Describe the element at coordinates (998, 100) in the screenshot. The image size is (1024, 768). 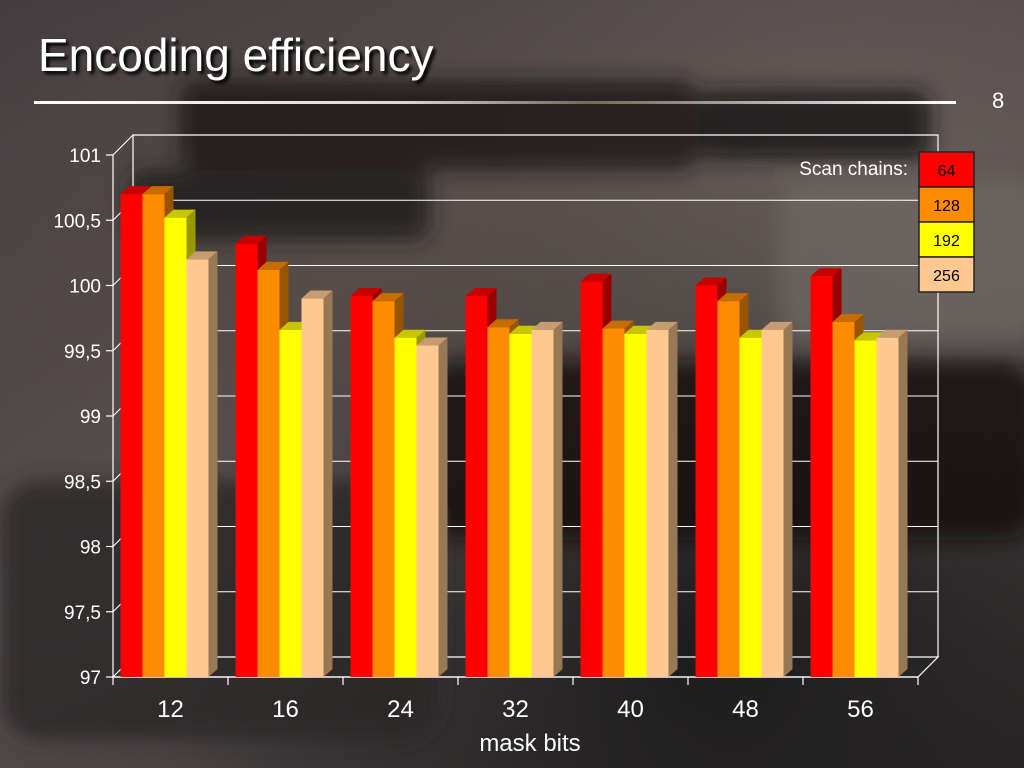
I see `slide-number: 8` at that location.